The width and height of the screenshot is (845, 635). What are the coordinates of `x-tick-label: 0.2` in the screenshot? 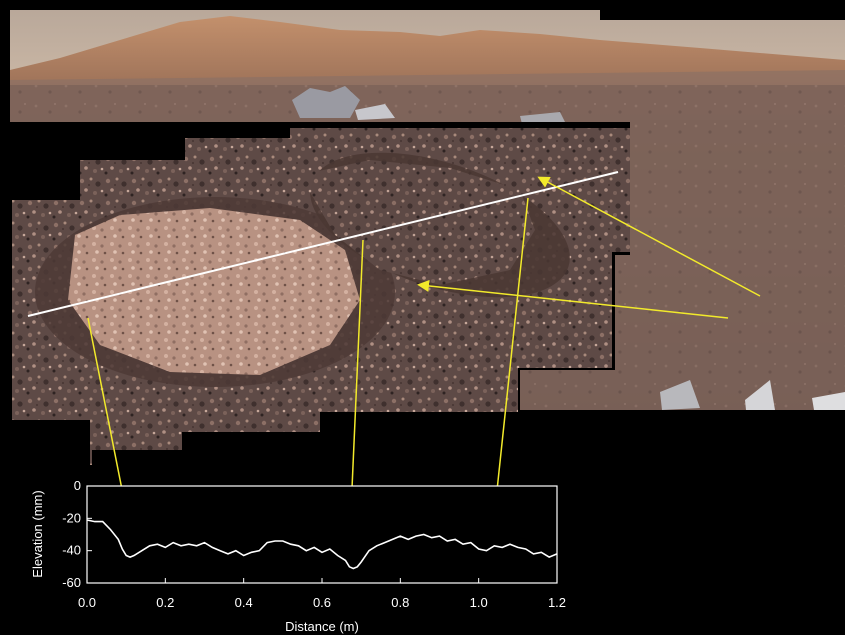 It's located at (165, 602).